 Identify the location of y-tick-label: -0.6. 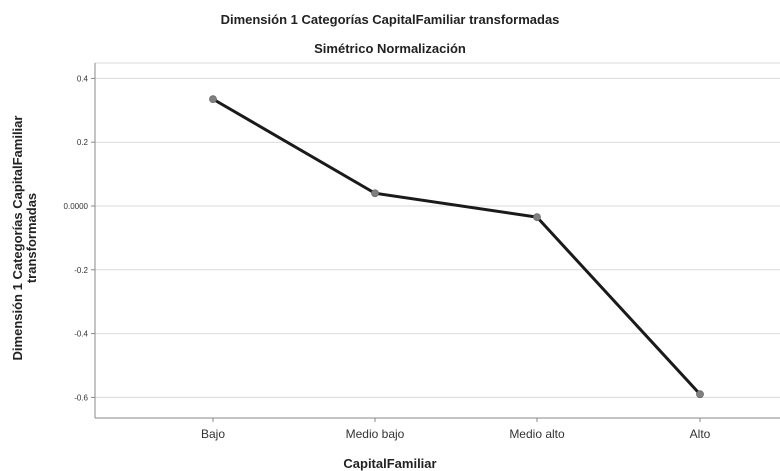
(81, 397).